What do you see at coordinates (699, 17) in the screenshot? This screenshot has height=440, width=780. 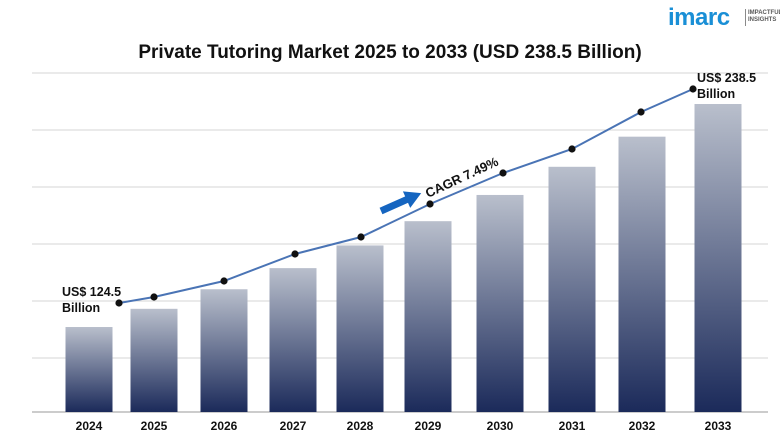 I see `logo-wordmark: imarc` at bounding box center [699, 17].